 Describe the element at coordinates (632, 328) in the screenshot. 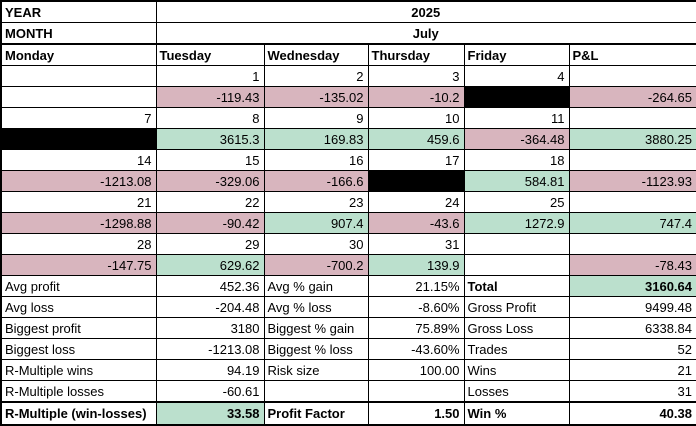

I see `summary-value: 6338.84` at that location.